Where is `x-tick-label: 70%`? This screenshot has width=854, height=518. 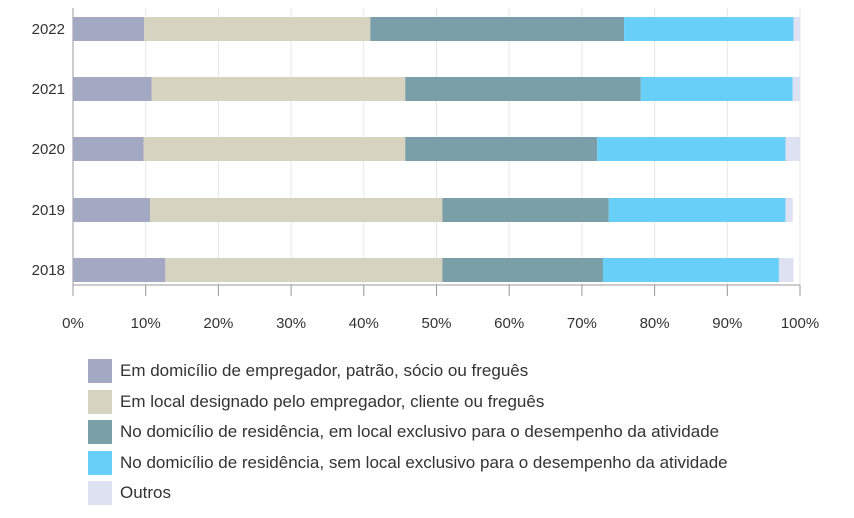 x-tick-label: 70% is located at coordinates (582, 323).